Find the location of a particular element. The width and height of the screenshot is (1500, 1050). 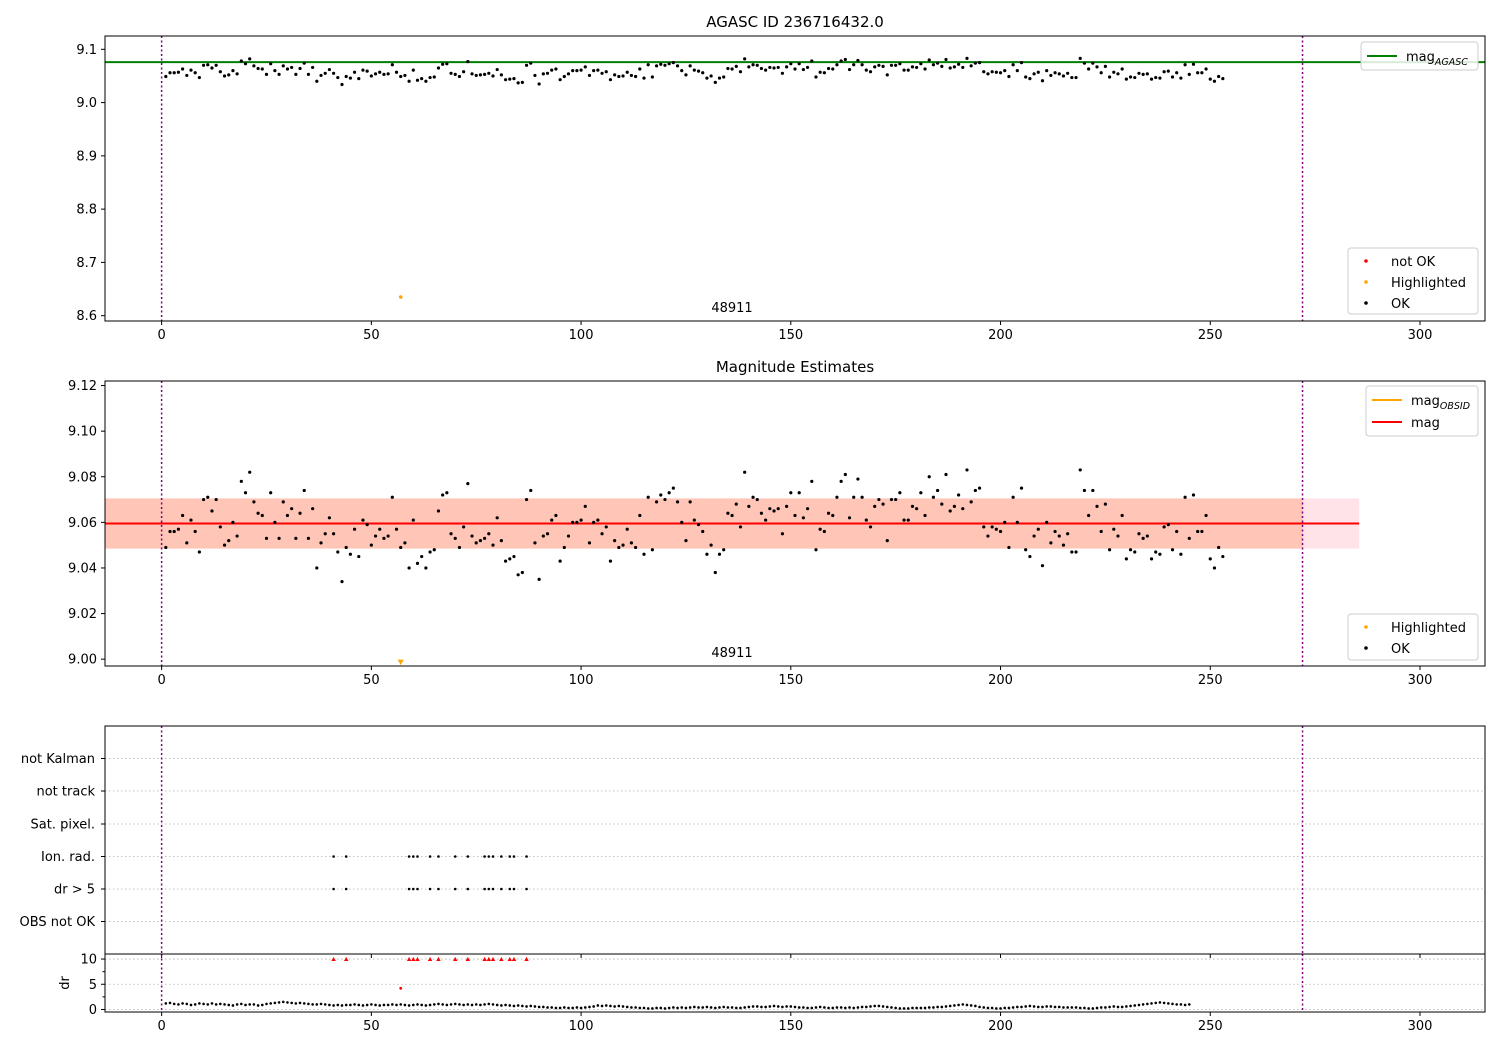

y-tick-label-9.1: 9.1 is located at coordinates (86, 50).